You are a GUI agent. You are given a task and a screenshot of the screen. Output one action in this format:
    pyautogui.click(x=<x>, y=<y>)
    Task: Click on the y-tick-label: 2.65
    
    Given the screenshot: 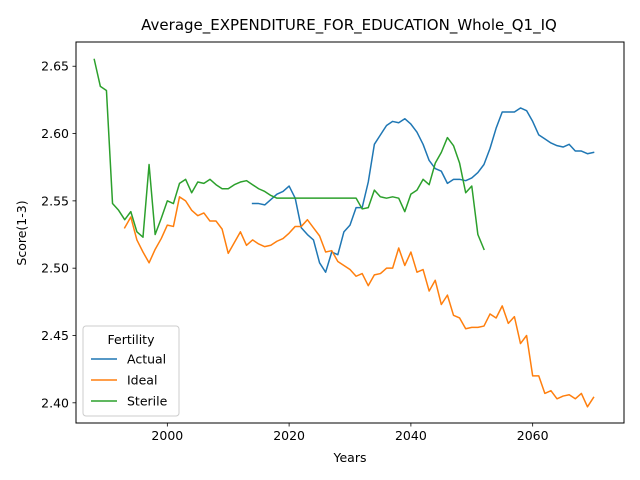 What is the action you would take?
    pyautogui.click(x=55, y=66)
    